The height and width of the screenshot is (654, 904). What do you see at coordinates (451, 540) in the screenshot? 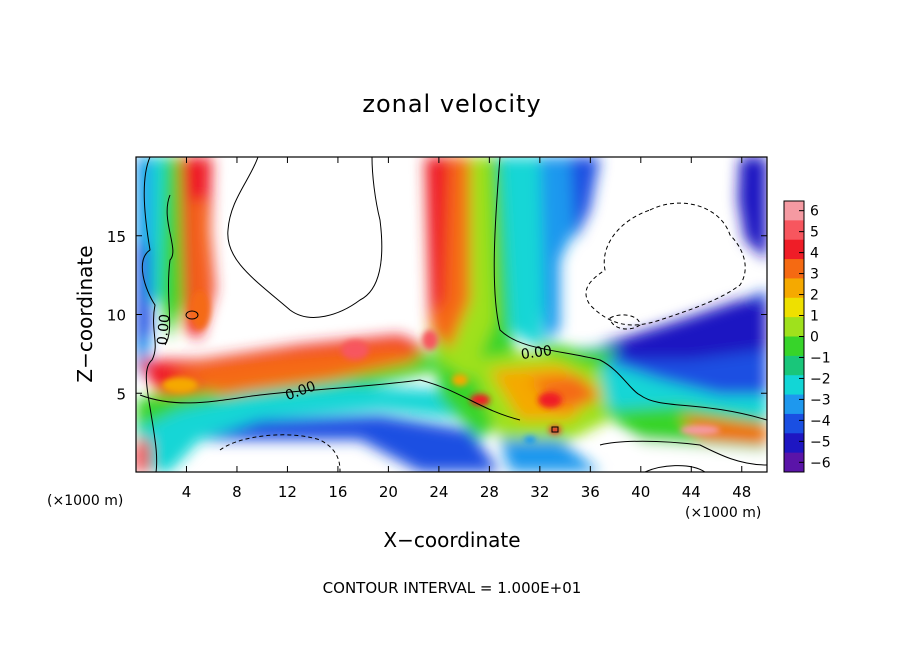
I see `x-axis-label: X−coordinate` at bounding box center [451, 540].